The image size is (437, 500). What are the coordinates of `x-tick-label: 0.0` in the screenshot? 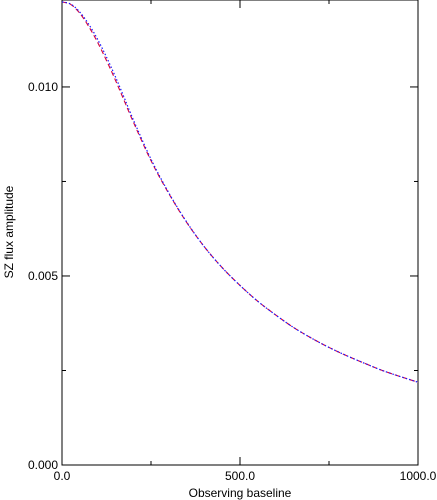 It's located at (62, 476).